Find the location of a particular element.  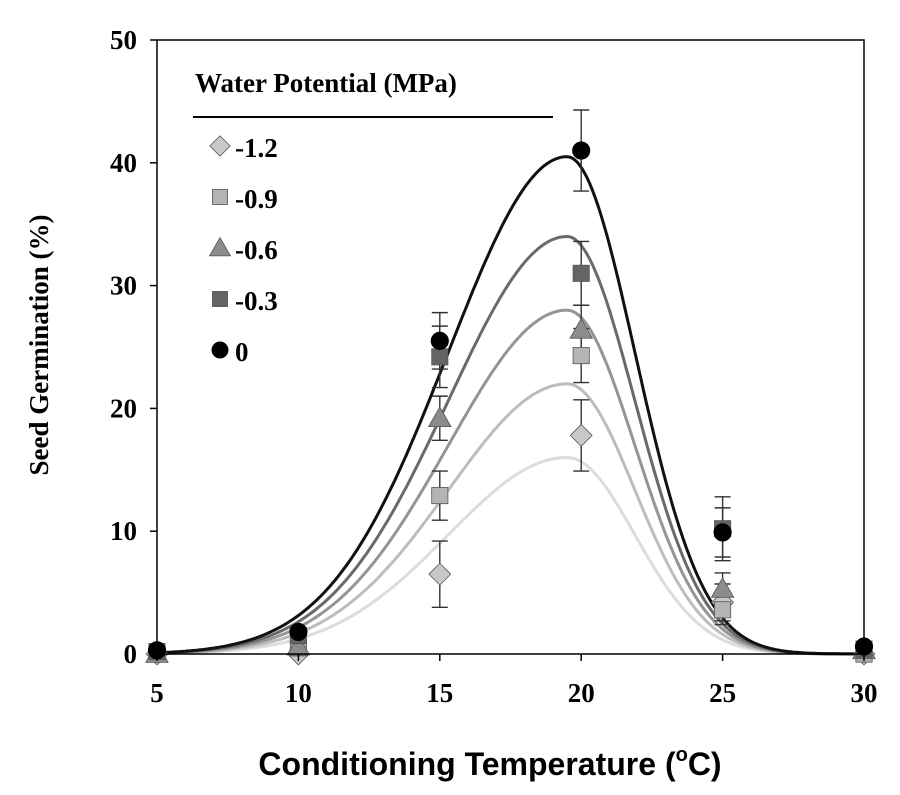

legend-item: -0.9 is located at coordinates (245, 199).